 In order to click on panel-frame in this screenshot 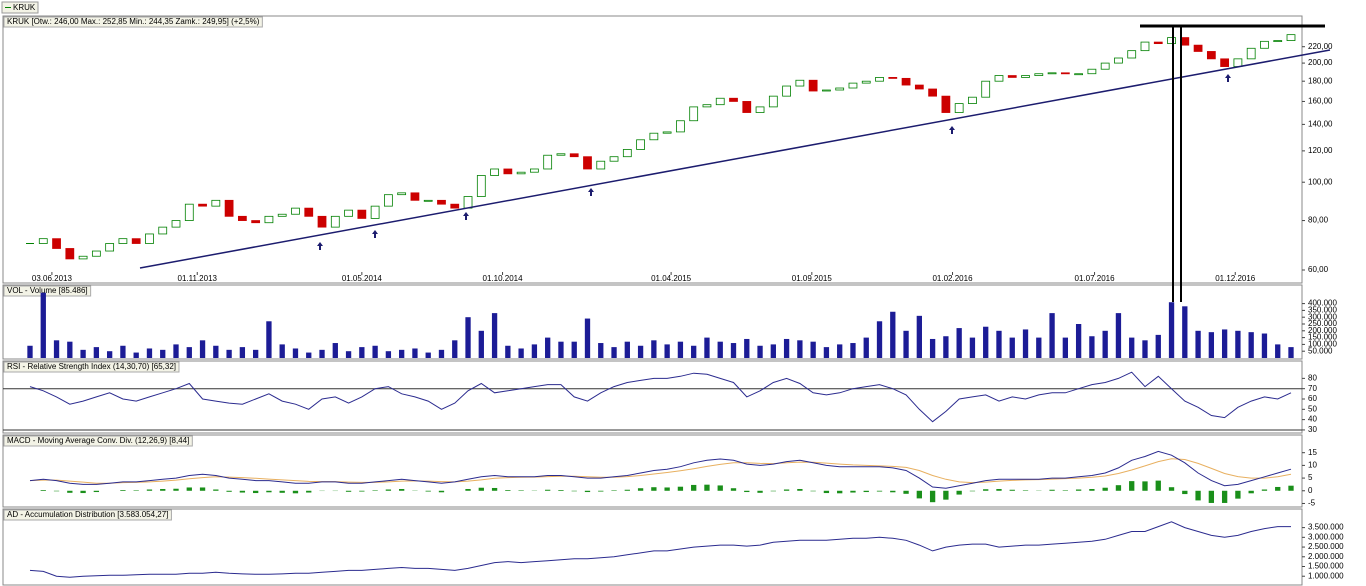, I will do `click(652, 471)`.